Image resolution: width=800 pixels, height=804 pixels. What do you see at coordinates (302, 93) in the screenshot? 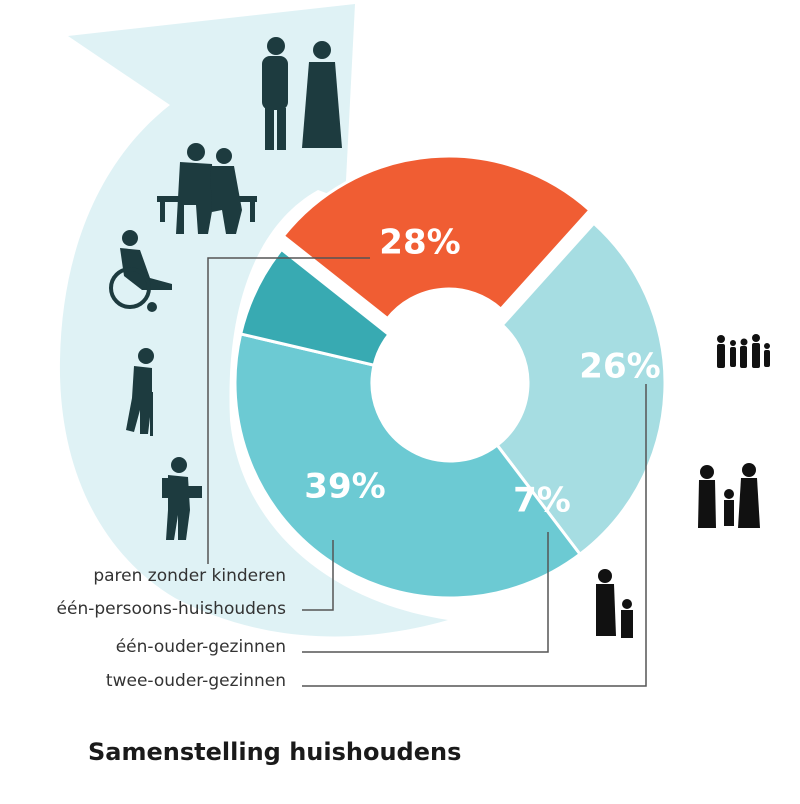
I see `couple-icon` at bounding box center [302, 93].